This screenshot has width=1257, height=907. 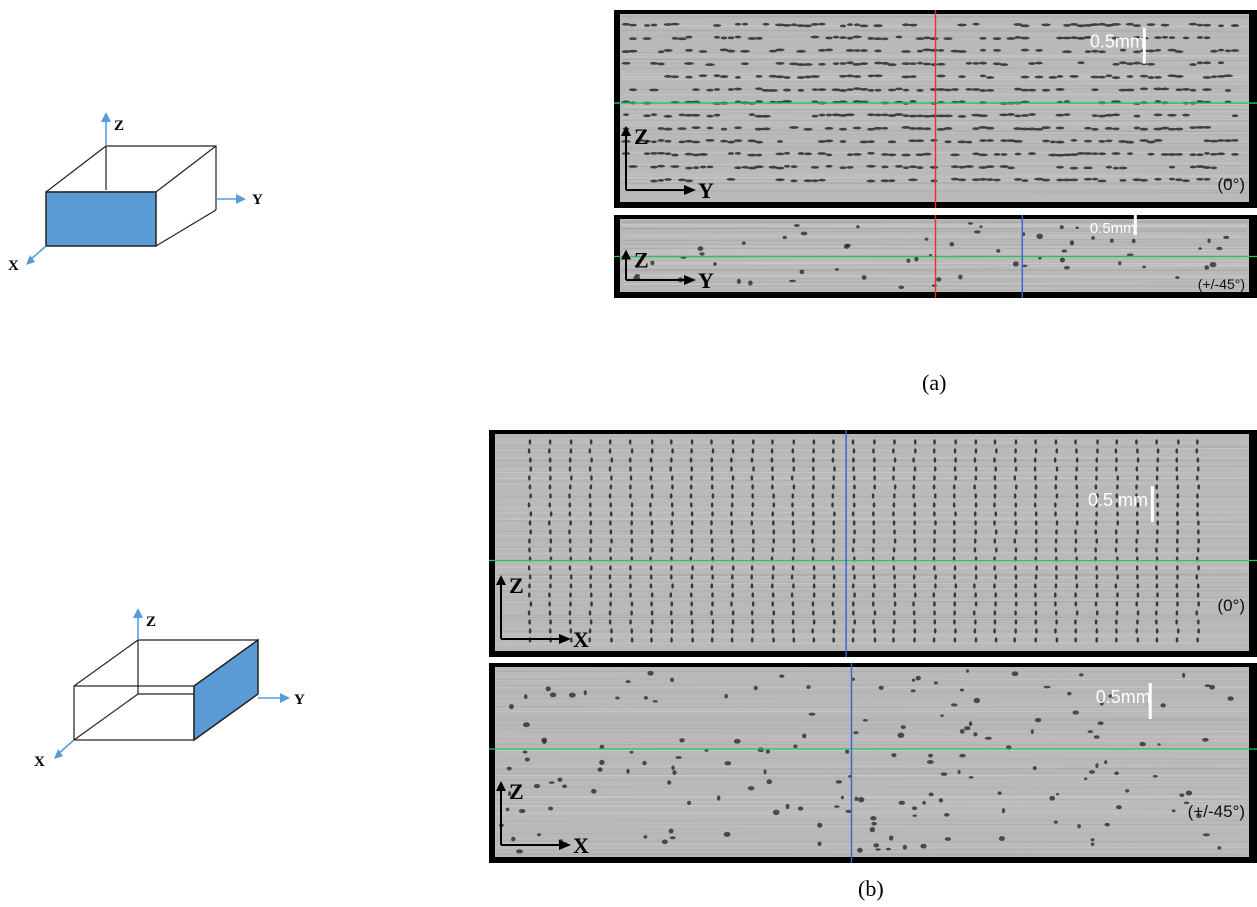 What do you see at coordinates (873, 763) in the screenshot?
I see `ct-image-b-45deg: Z X 0.5mm (+/-45°)` at bounding box center [873, 763].